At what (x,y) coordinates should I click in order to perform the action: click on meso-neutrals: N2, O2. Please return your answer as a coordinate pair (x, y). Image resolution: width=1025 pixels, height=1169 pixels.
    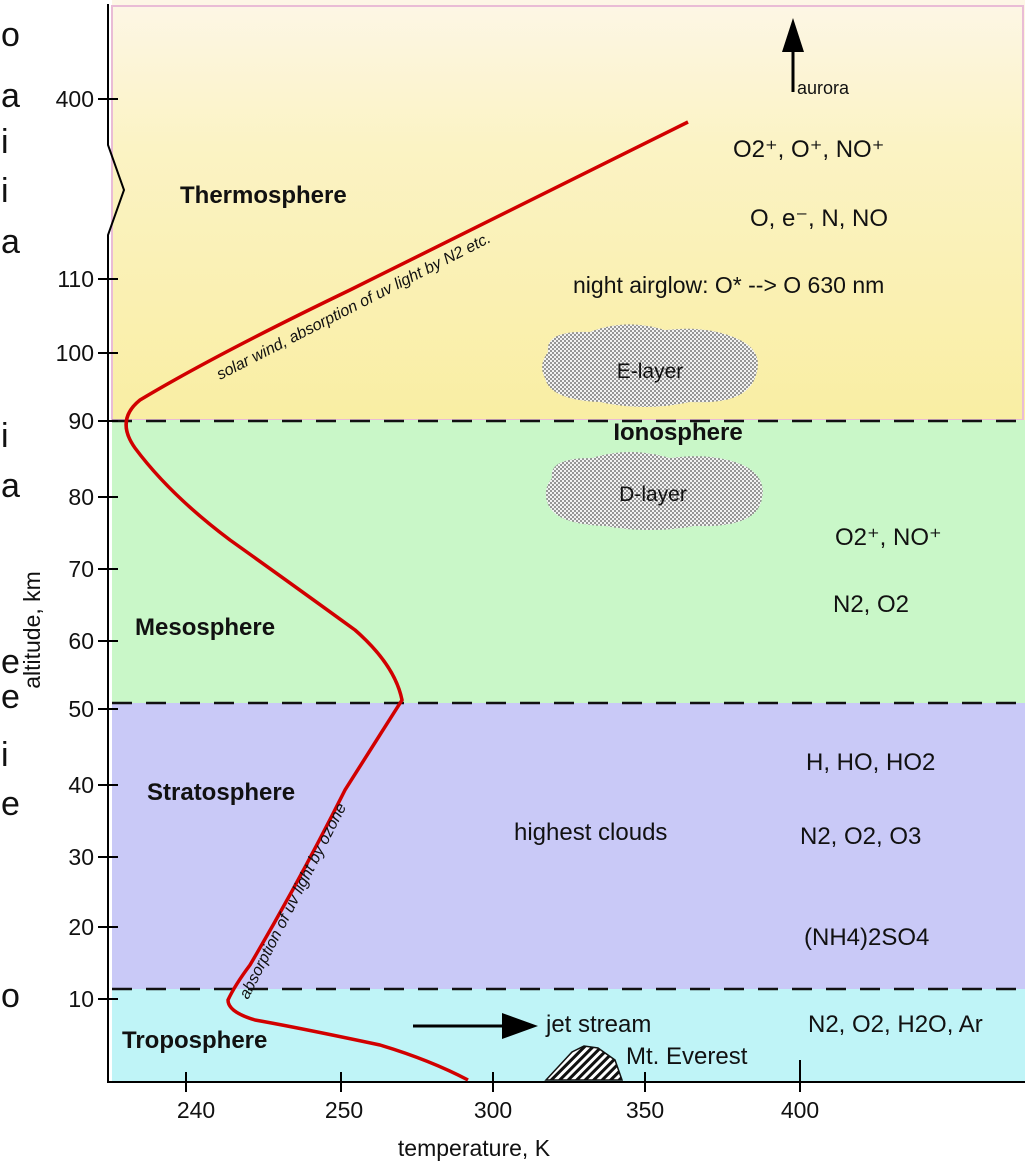
    Looking at the image, I should click on (871, 604).